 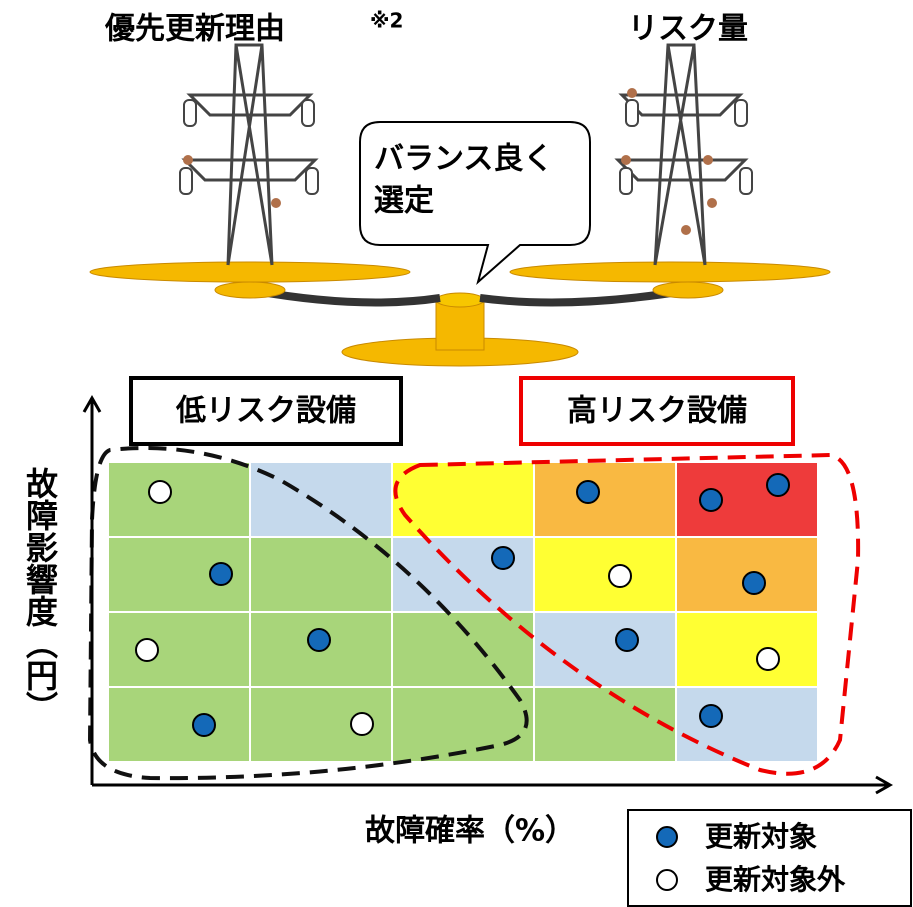 What do you see at coordinates (775, 879) in the screenshot?
I see `legend-label: 更新対象外` at bounding box center [775, 879].